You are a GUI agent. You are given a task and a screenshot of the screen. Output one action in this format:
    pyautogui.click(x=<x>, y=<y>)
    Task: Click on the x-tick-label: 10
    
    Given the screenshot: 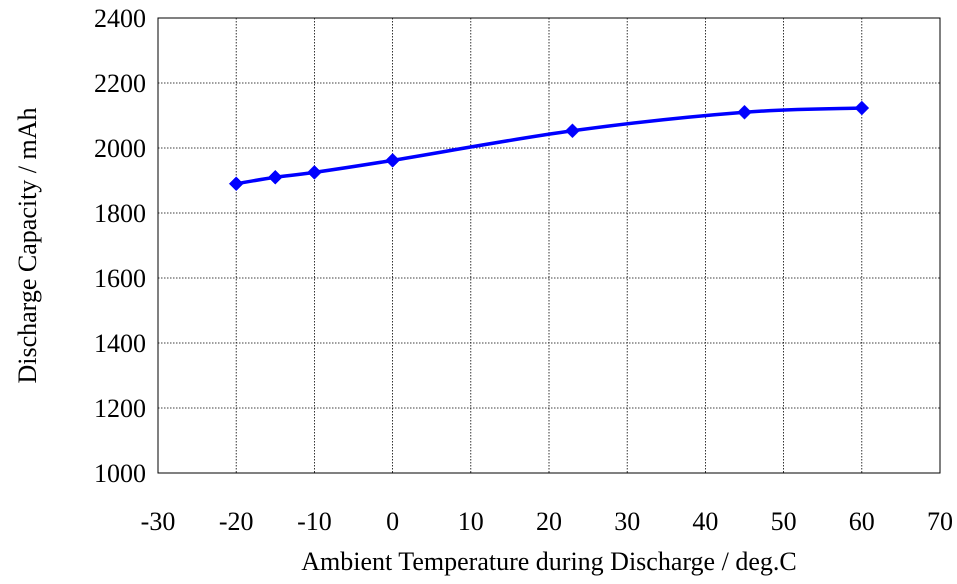 What is the action you would take?
    pyautogui.click(x=471, y=521)
    